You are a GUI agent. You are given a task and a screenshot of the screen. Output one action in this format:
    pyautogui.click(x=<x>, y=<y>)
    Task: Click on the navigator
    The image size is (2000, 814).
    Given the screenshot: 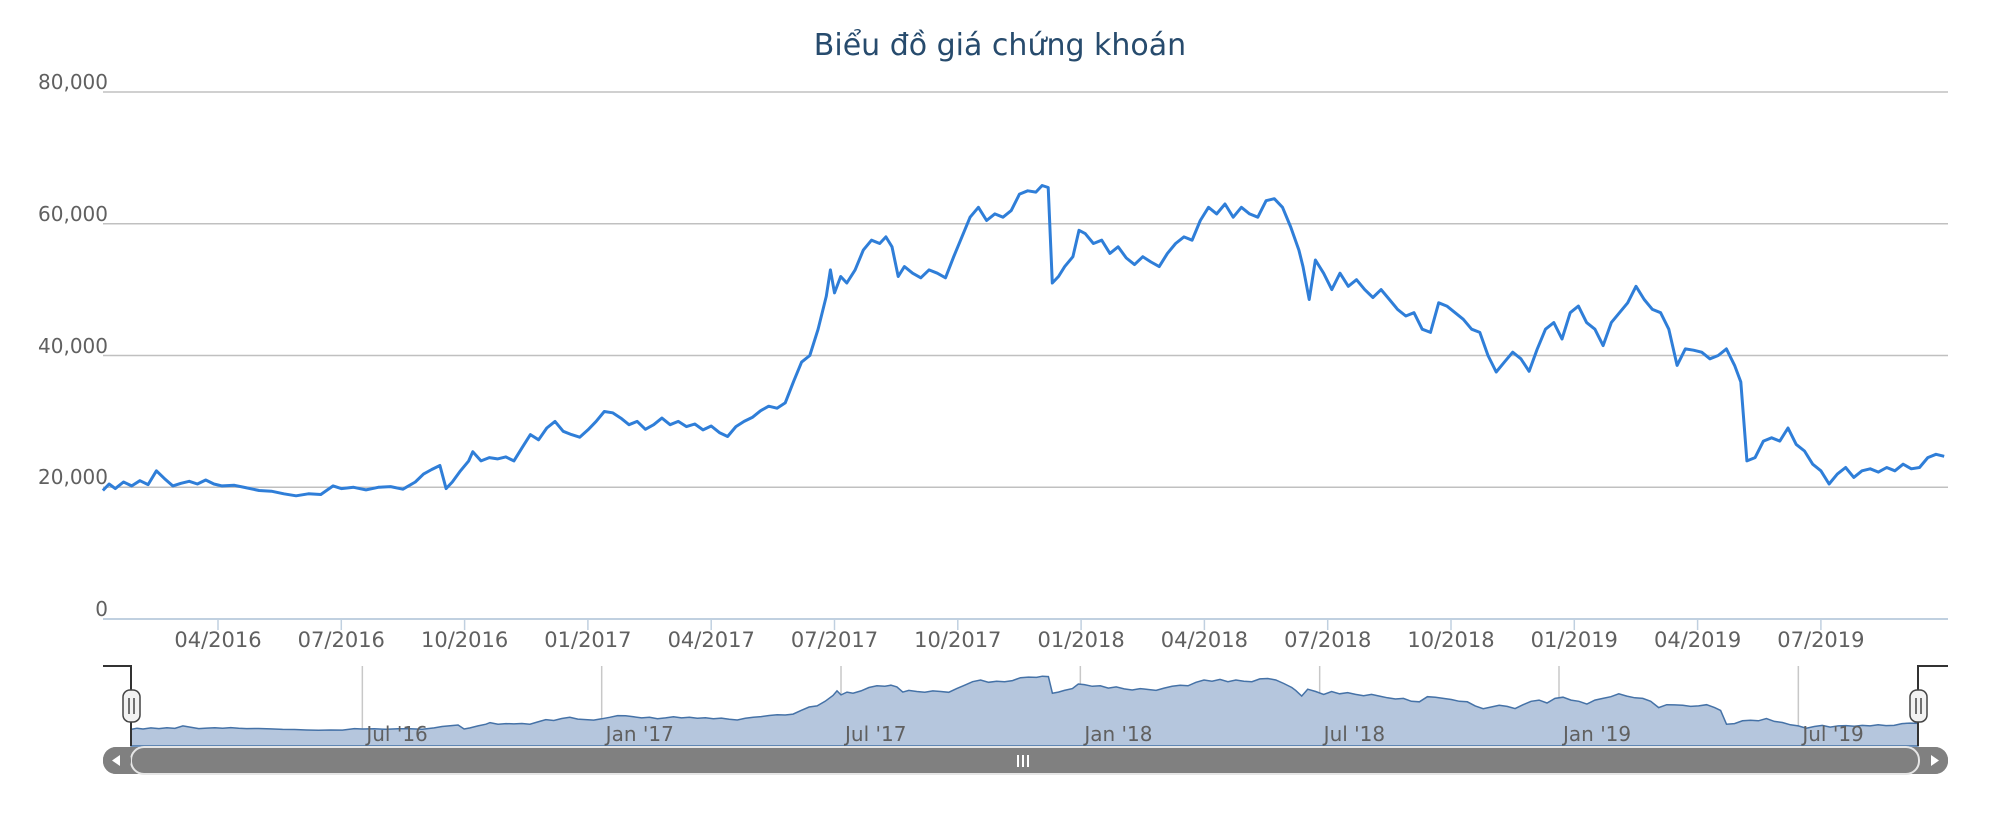 What is the action you would take?
    pyautogui.click(x=1025, y=706)
    